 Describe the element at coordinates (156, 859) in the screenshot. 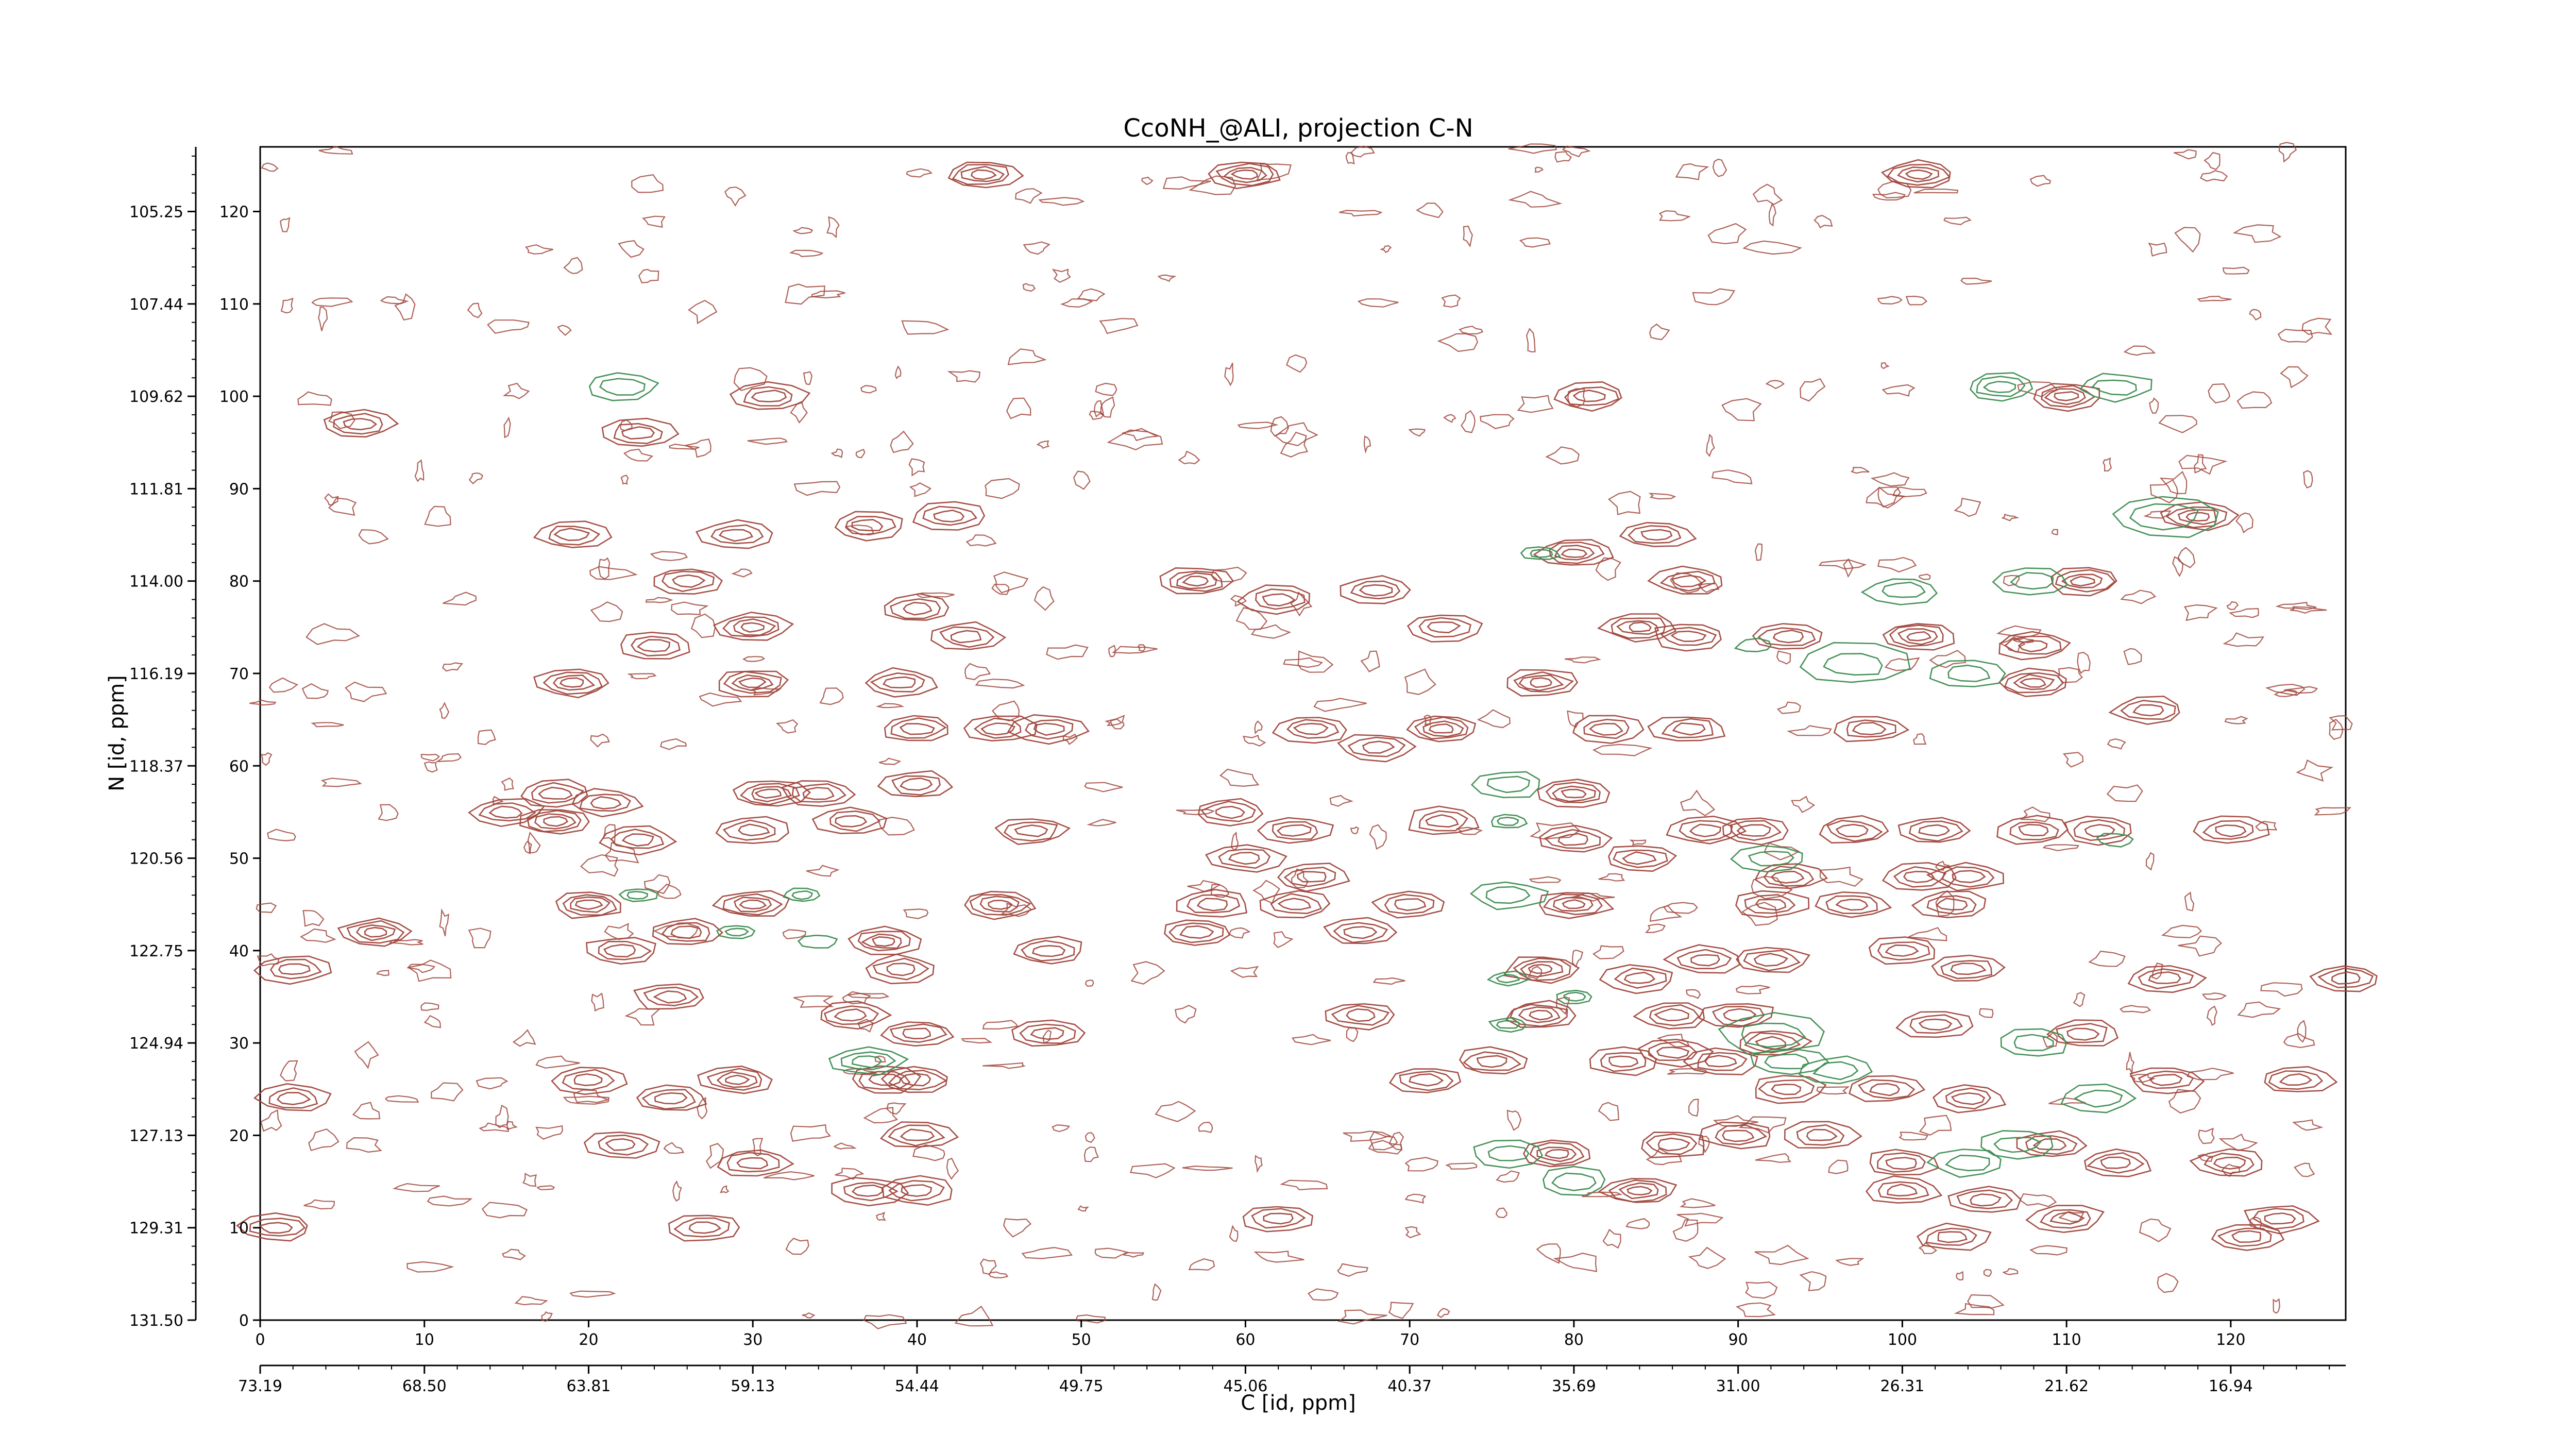

I see `y-ppm-tick-label: 120.56` at that location.